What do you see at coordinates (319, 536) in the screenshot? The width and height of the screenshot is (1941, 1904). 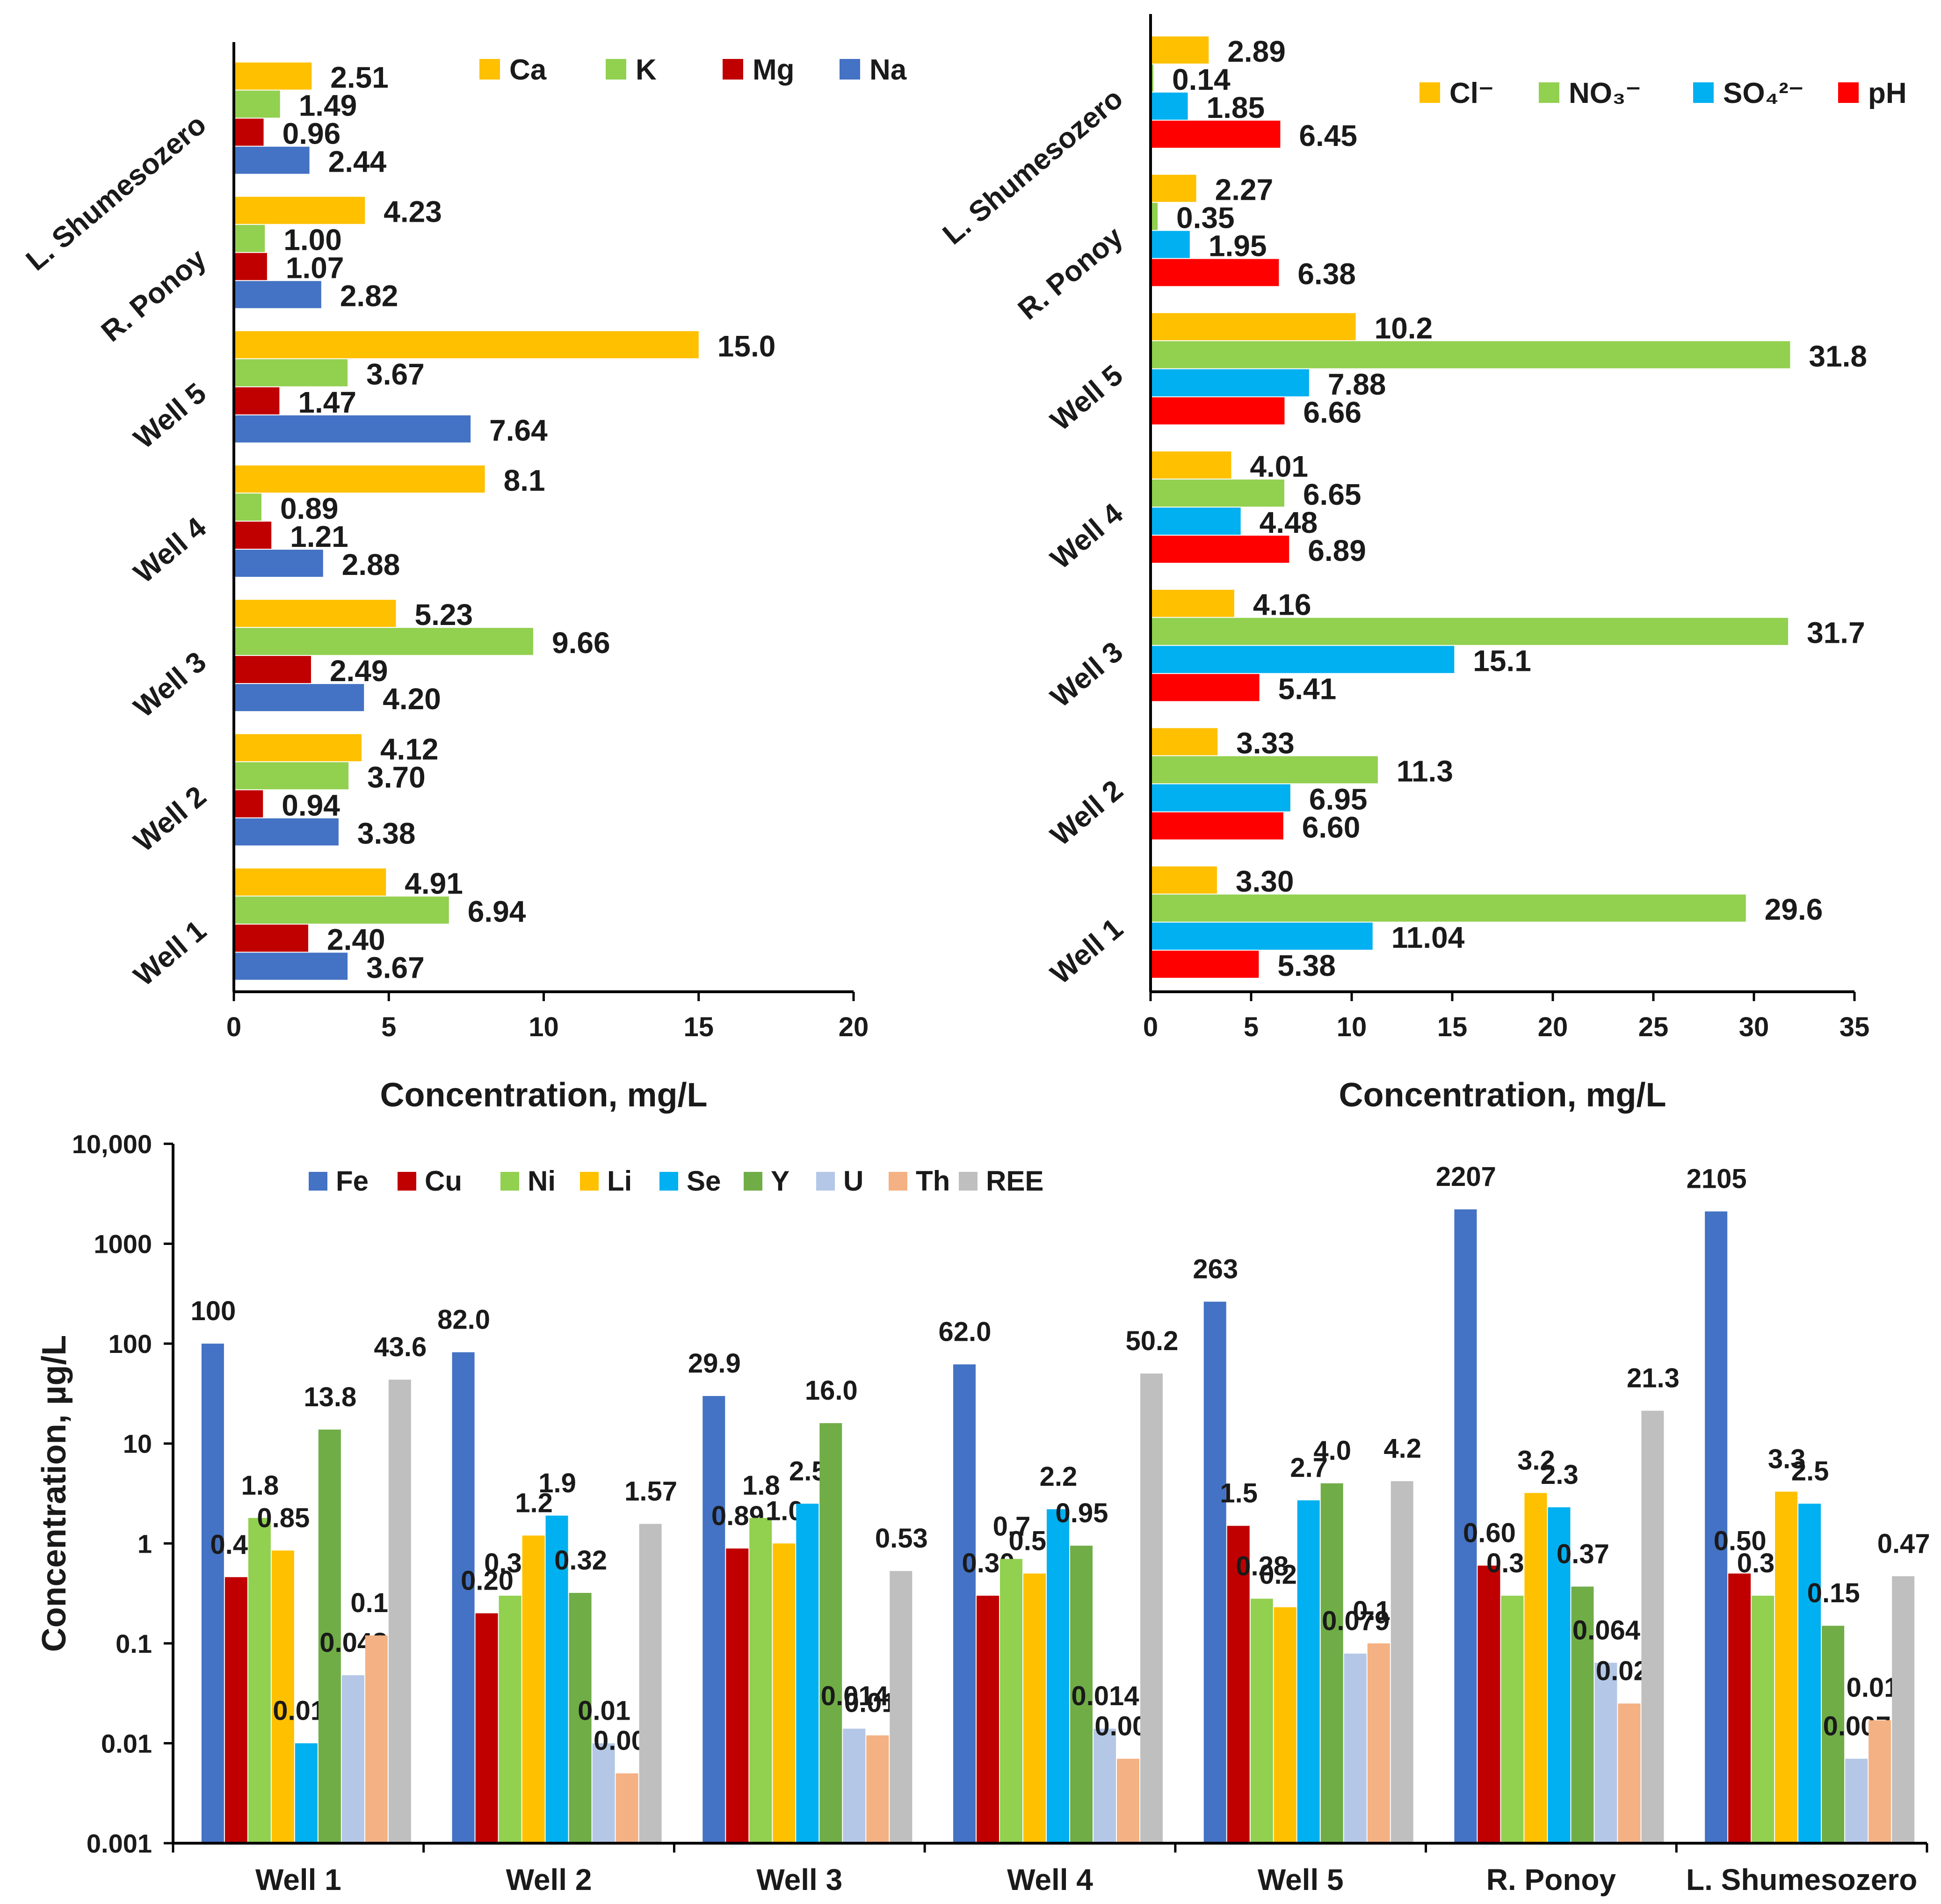 I see `data-label-mg-well-4: 1.21` at bounding box center [319, 536].